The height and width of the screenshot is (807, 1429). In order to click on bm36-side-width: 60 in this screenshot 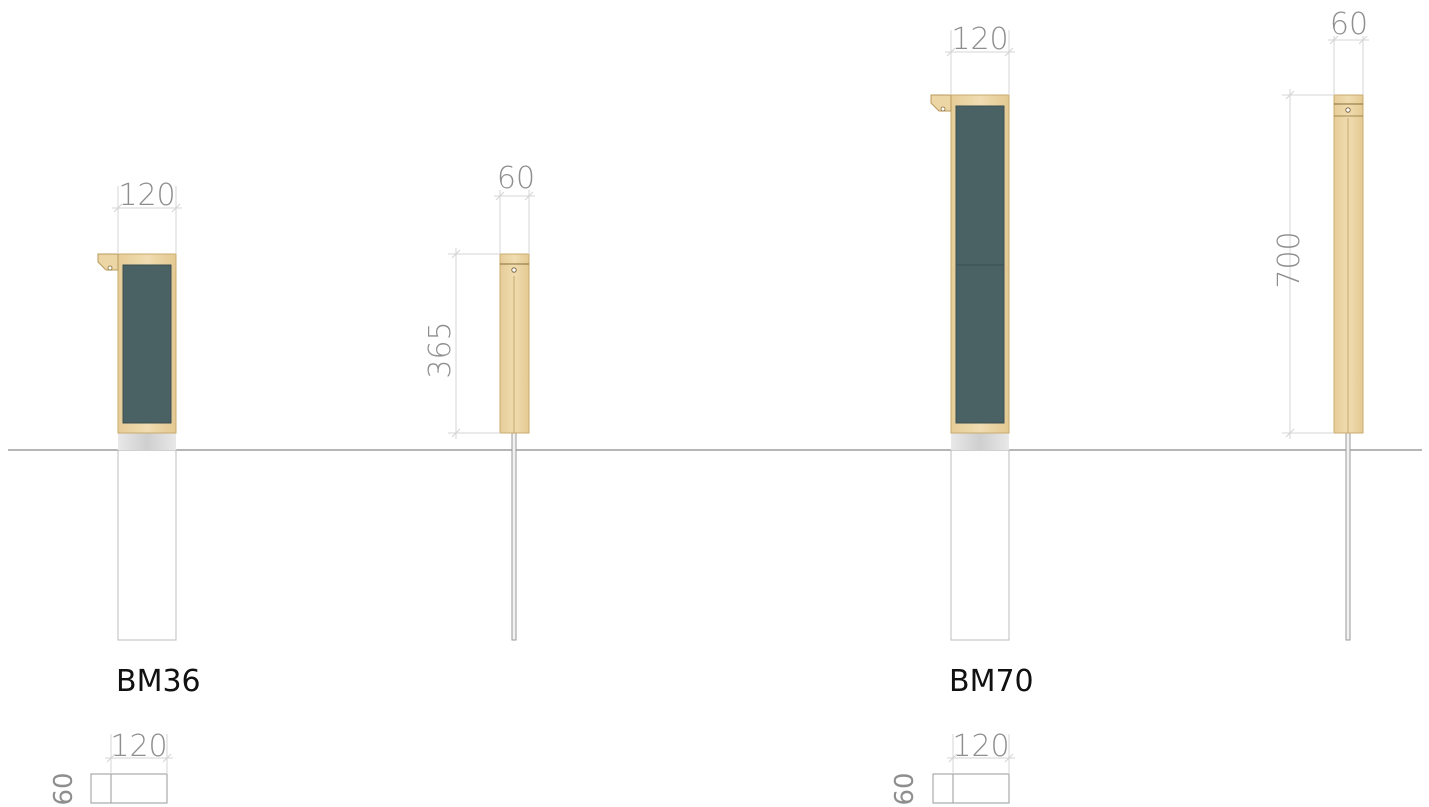, I will do `click(516, 178)`.